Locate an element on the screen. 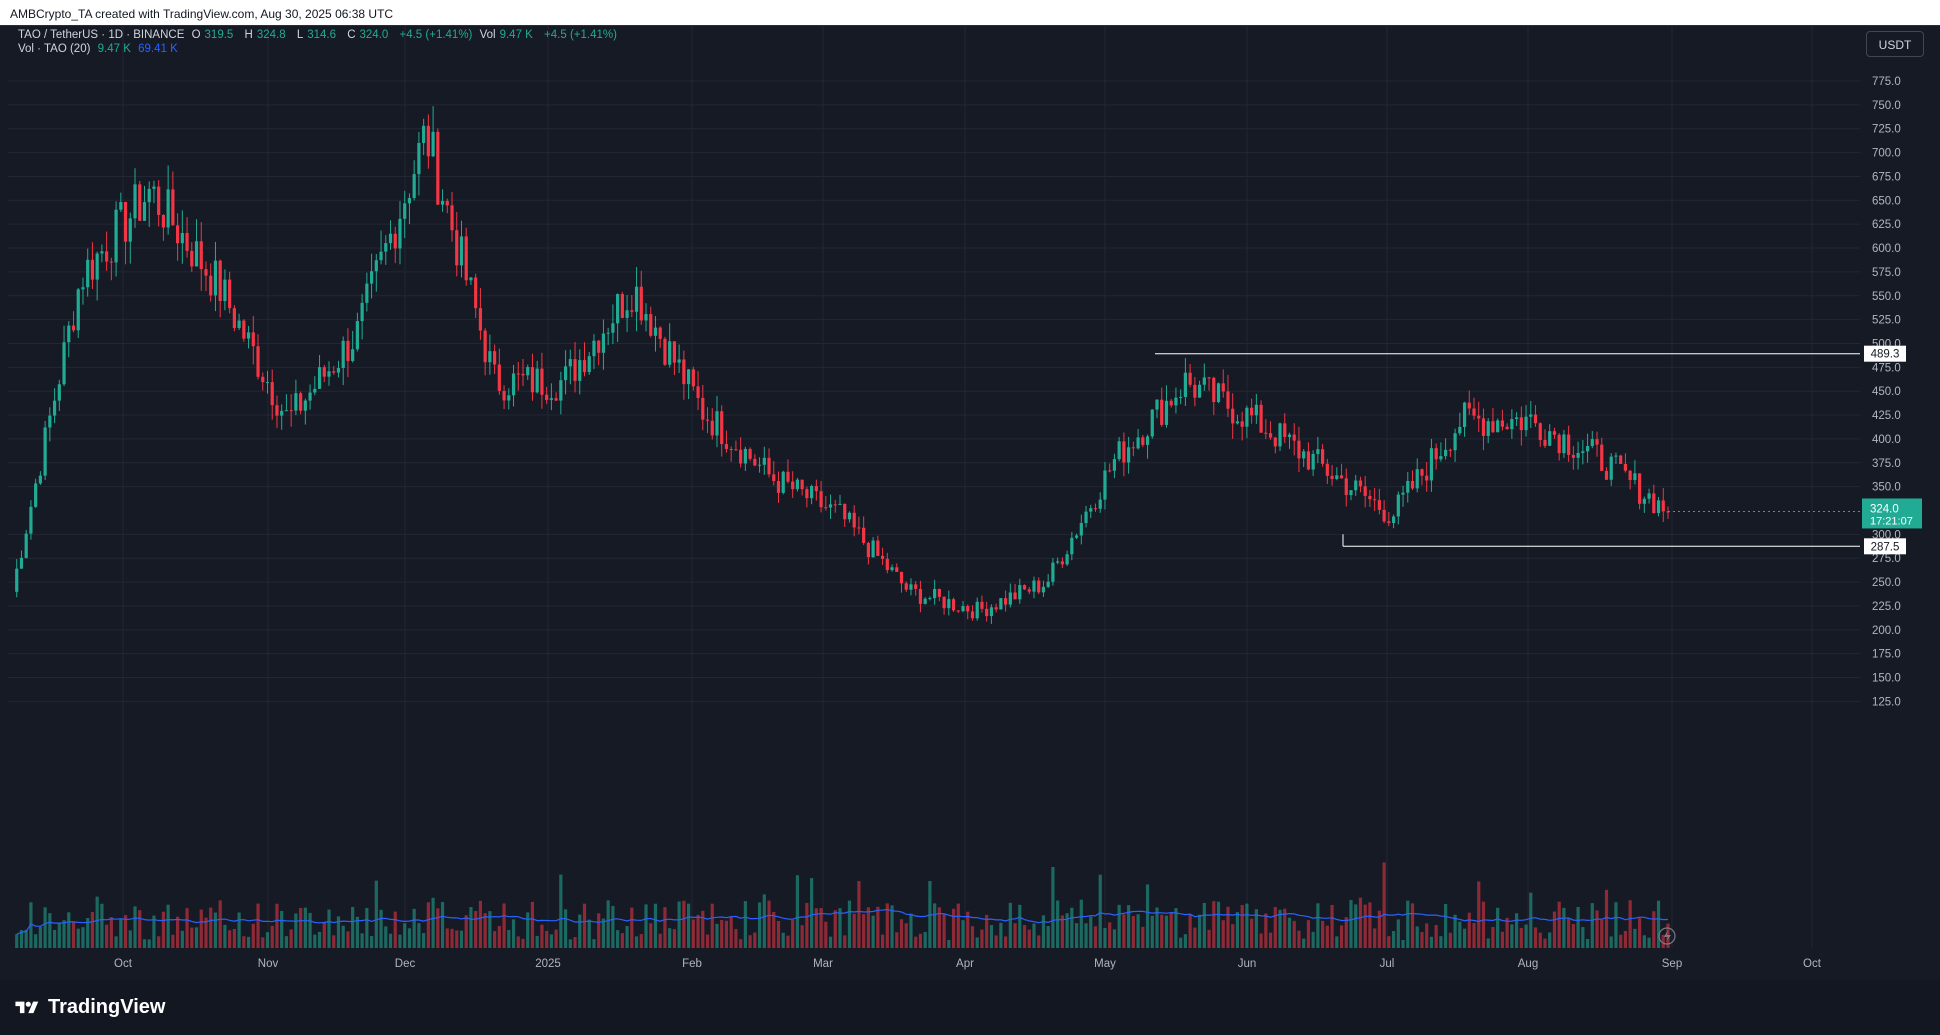  last-price-value: 324.0 is located at coordinates (1884, 509).